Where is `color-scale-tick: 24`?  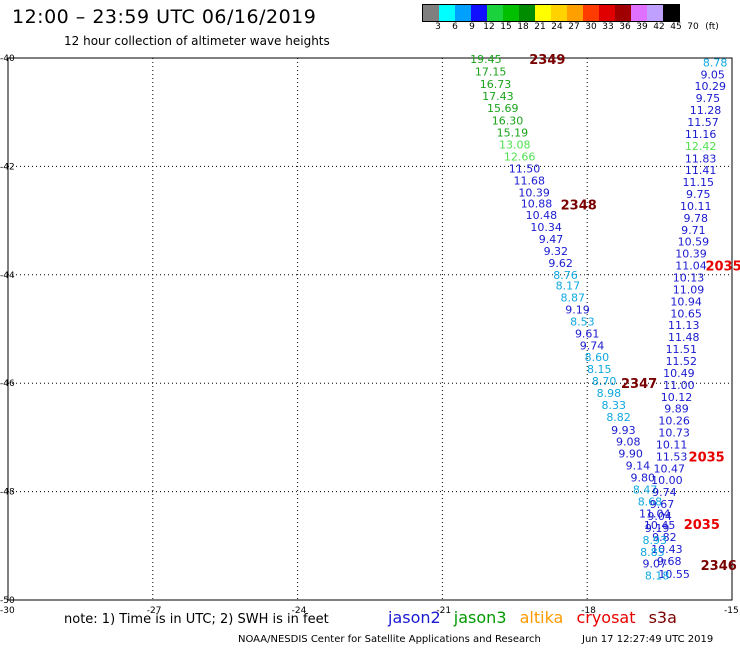
color-scale-tick: 24 is located at coordinates (557, 27).